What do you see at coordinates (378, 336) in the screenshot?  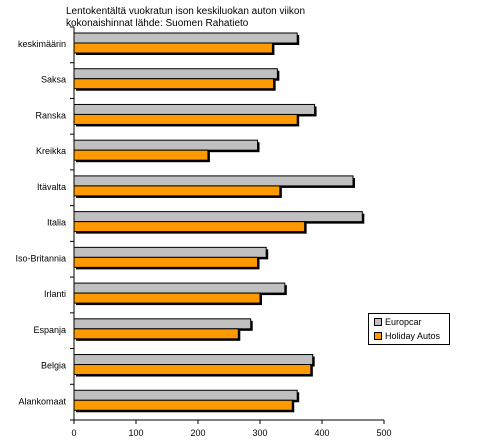 I see `legend-swatch-holiday-autos` at bounding box center [378, 336].